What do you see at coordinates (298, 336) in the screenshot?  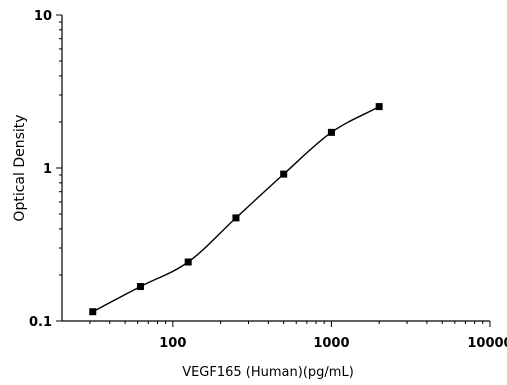 I see `x-axis-ticks: 100 1000 10000` at bounding box center [298, 336].